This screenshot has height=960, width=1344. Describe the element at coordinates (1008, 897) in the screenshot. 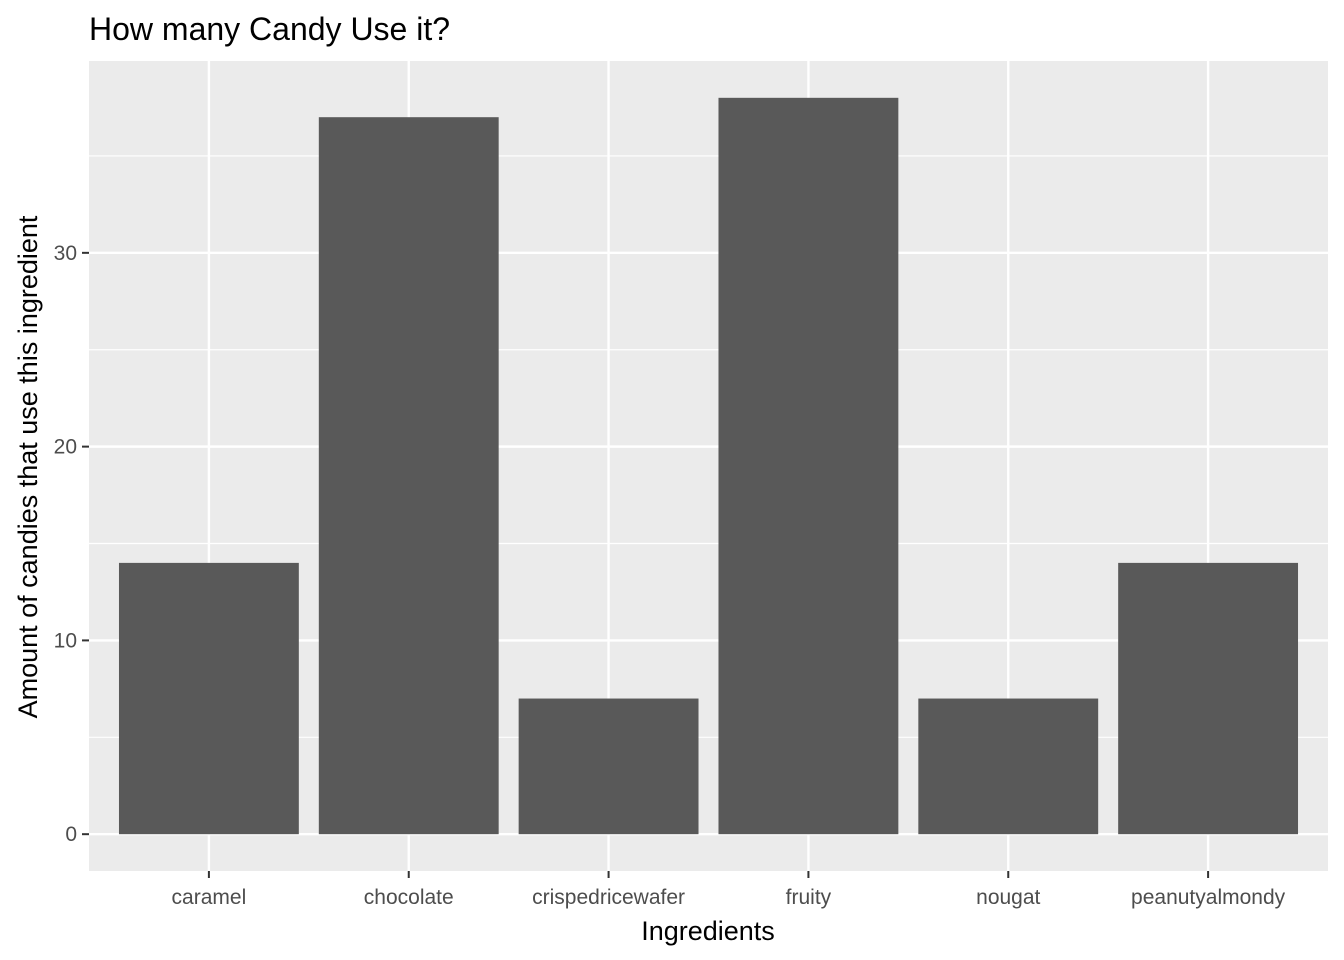

I see `x-tick-label: nougat` at that location.